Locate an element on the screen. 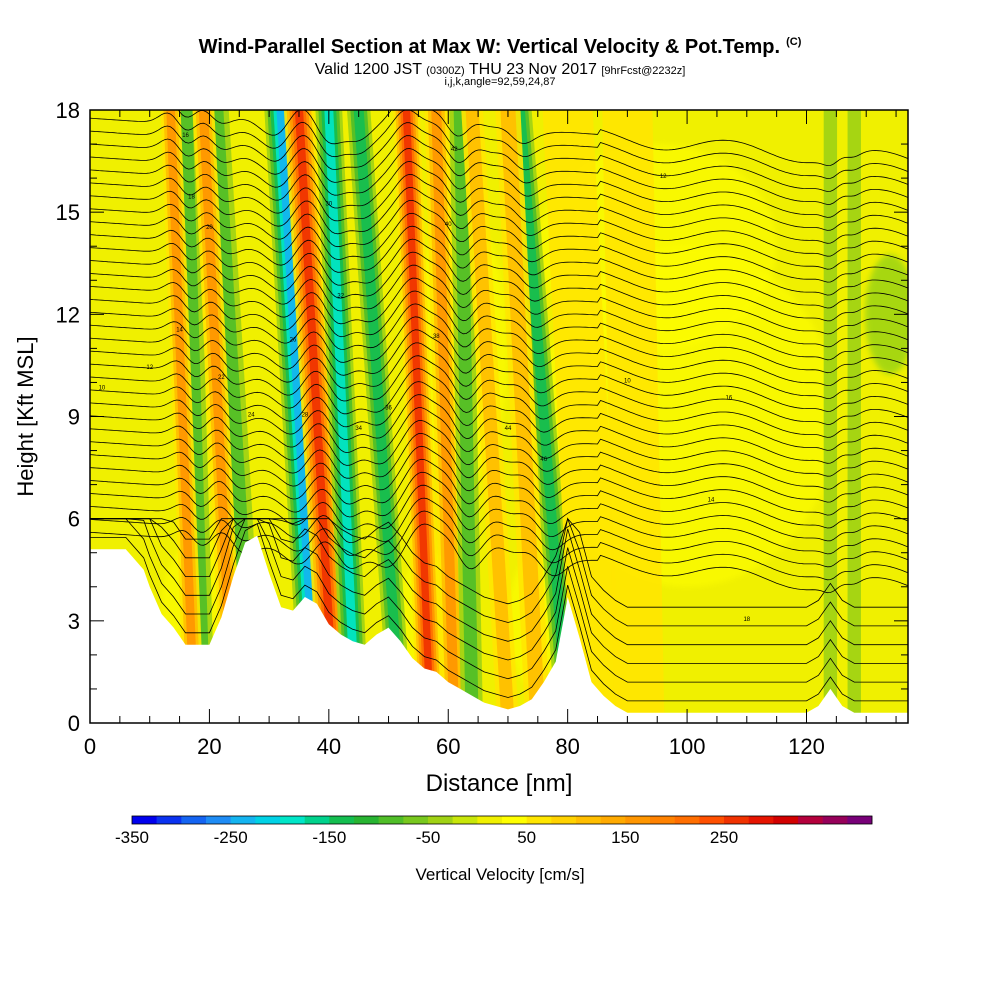 This screenshot has height=1000, width=1000. y-tick-label: 6 is located at coordinates (74, 519).